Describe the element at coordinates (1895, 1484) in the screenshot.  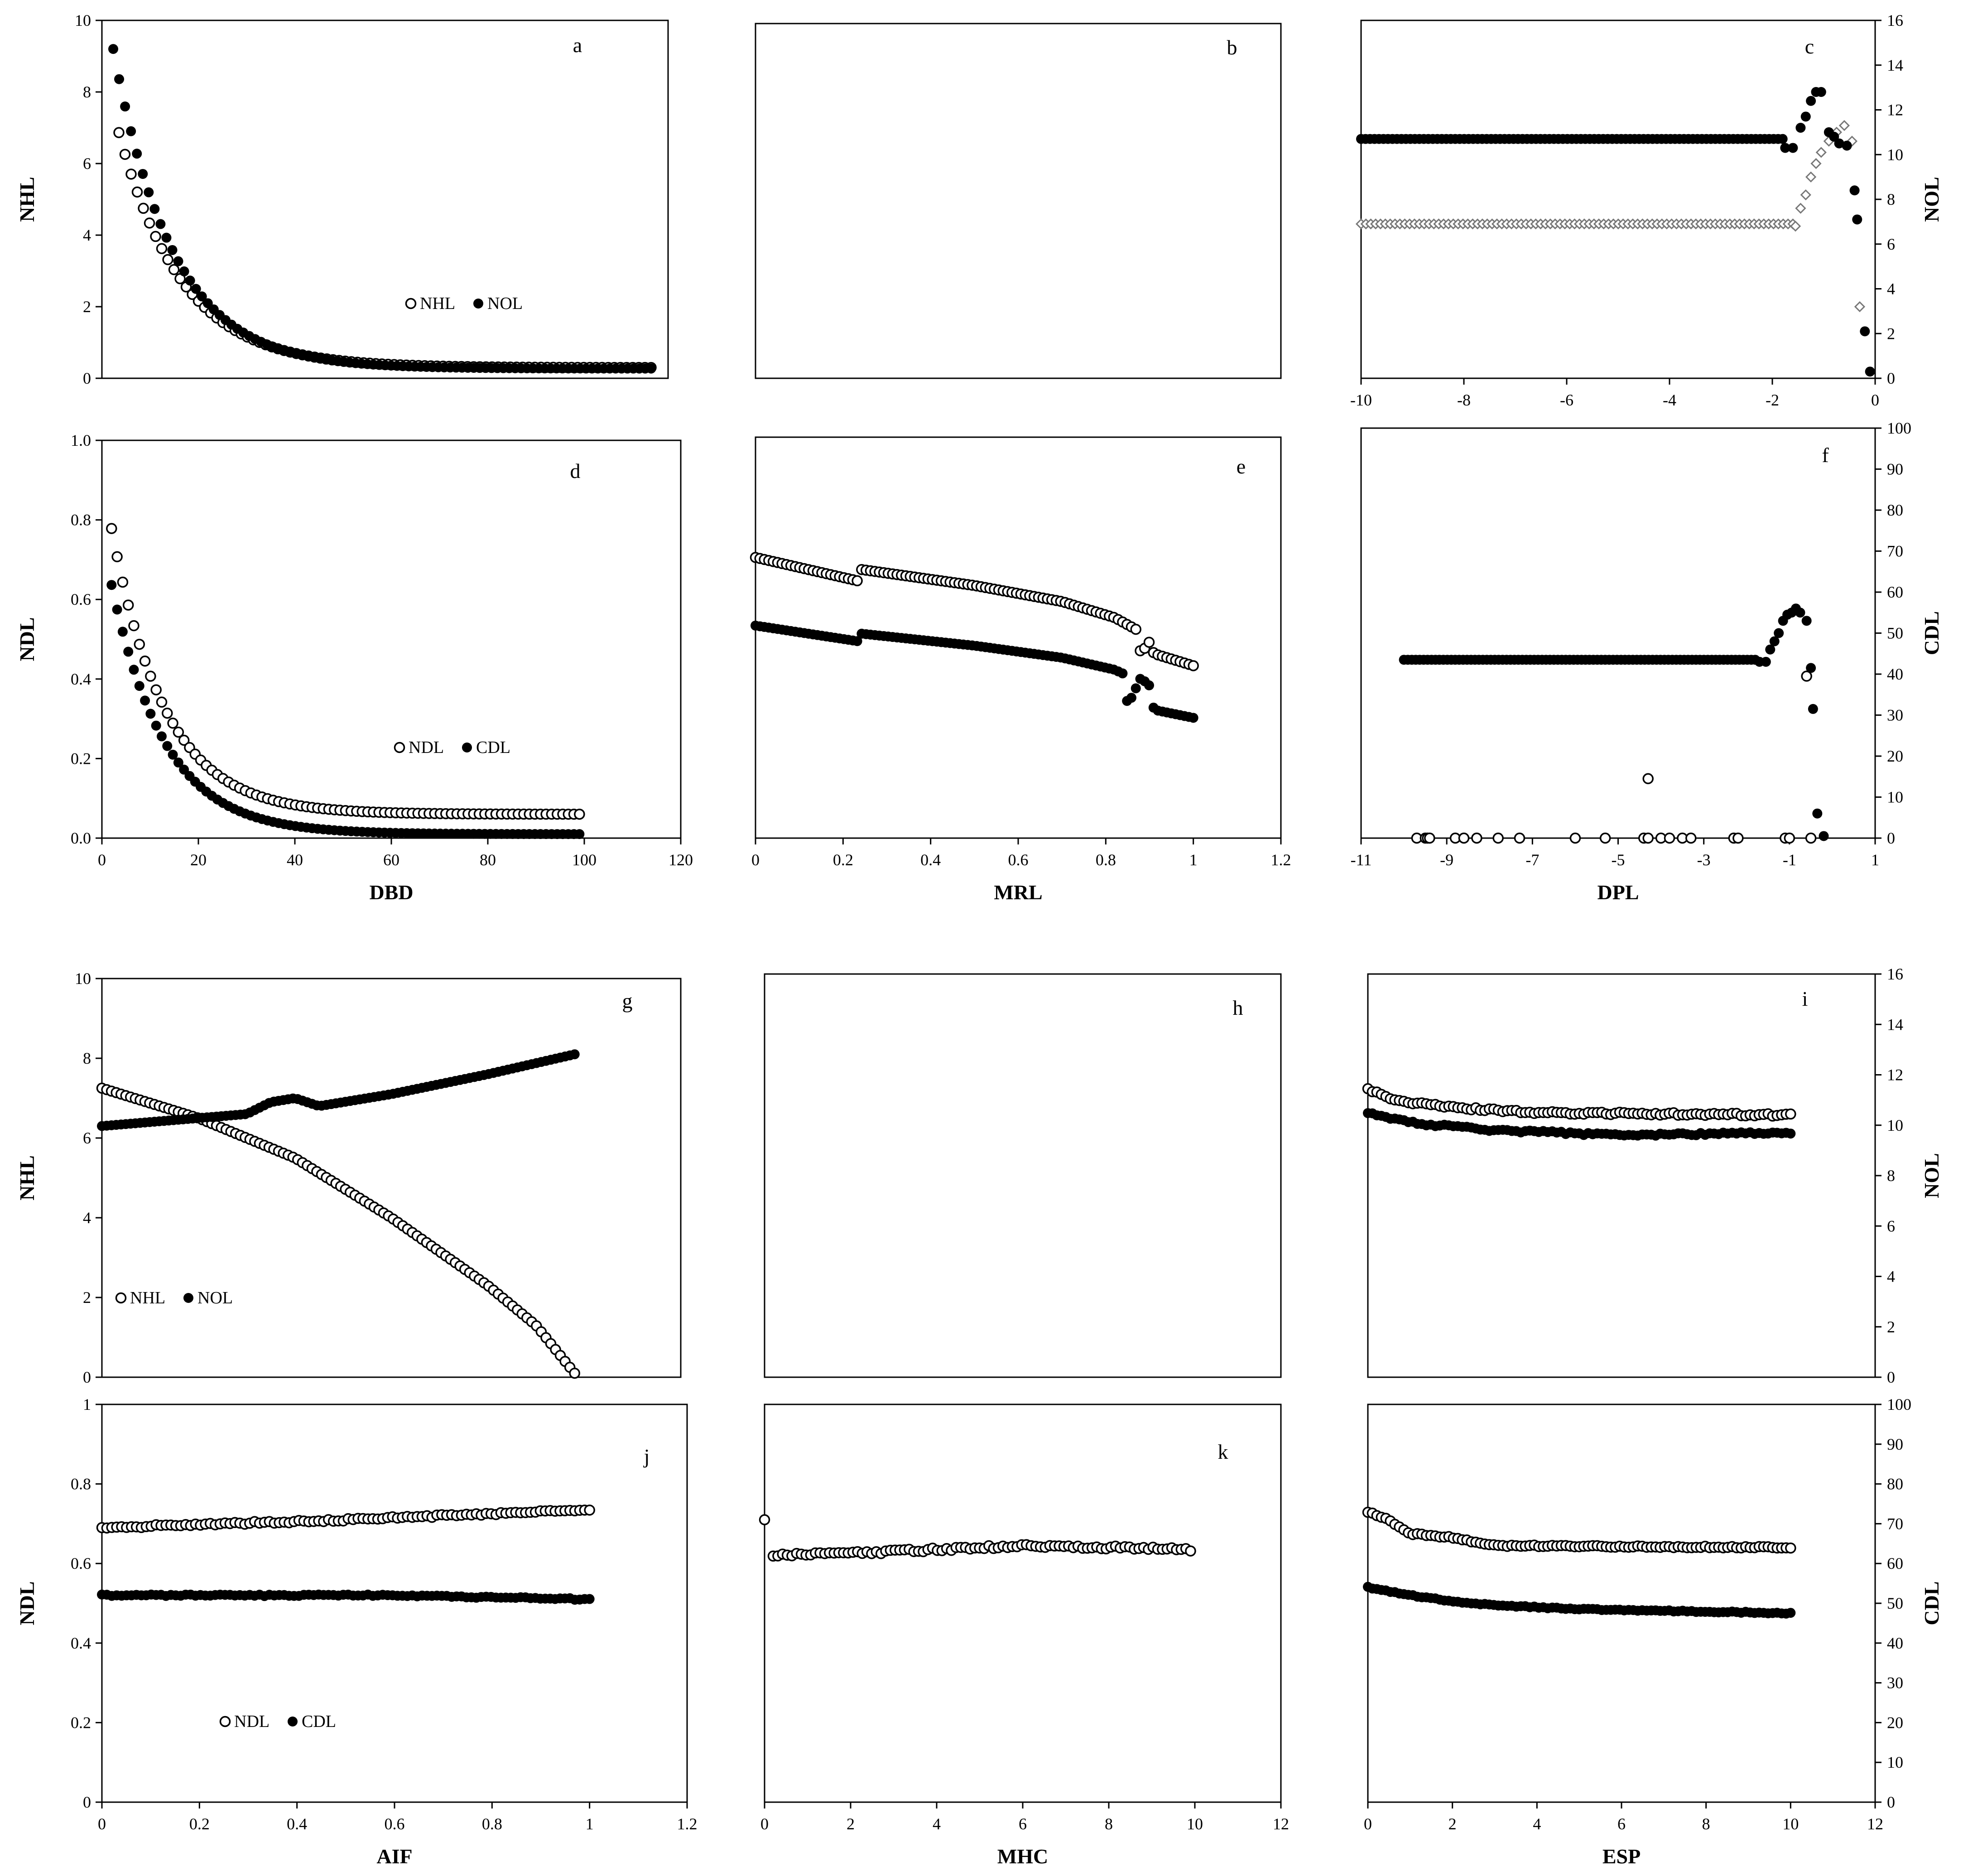
I see `y2-tick-label: 80` at that location.